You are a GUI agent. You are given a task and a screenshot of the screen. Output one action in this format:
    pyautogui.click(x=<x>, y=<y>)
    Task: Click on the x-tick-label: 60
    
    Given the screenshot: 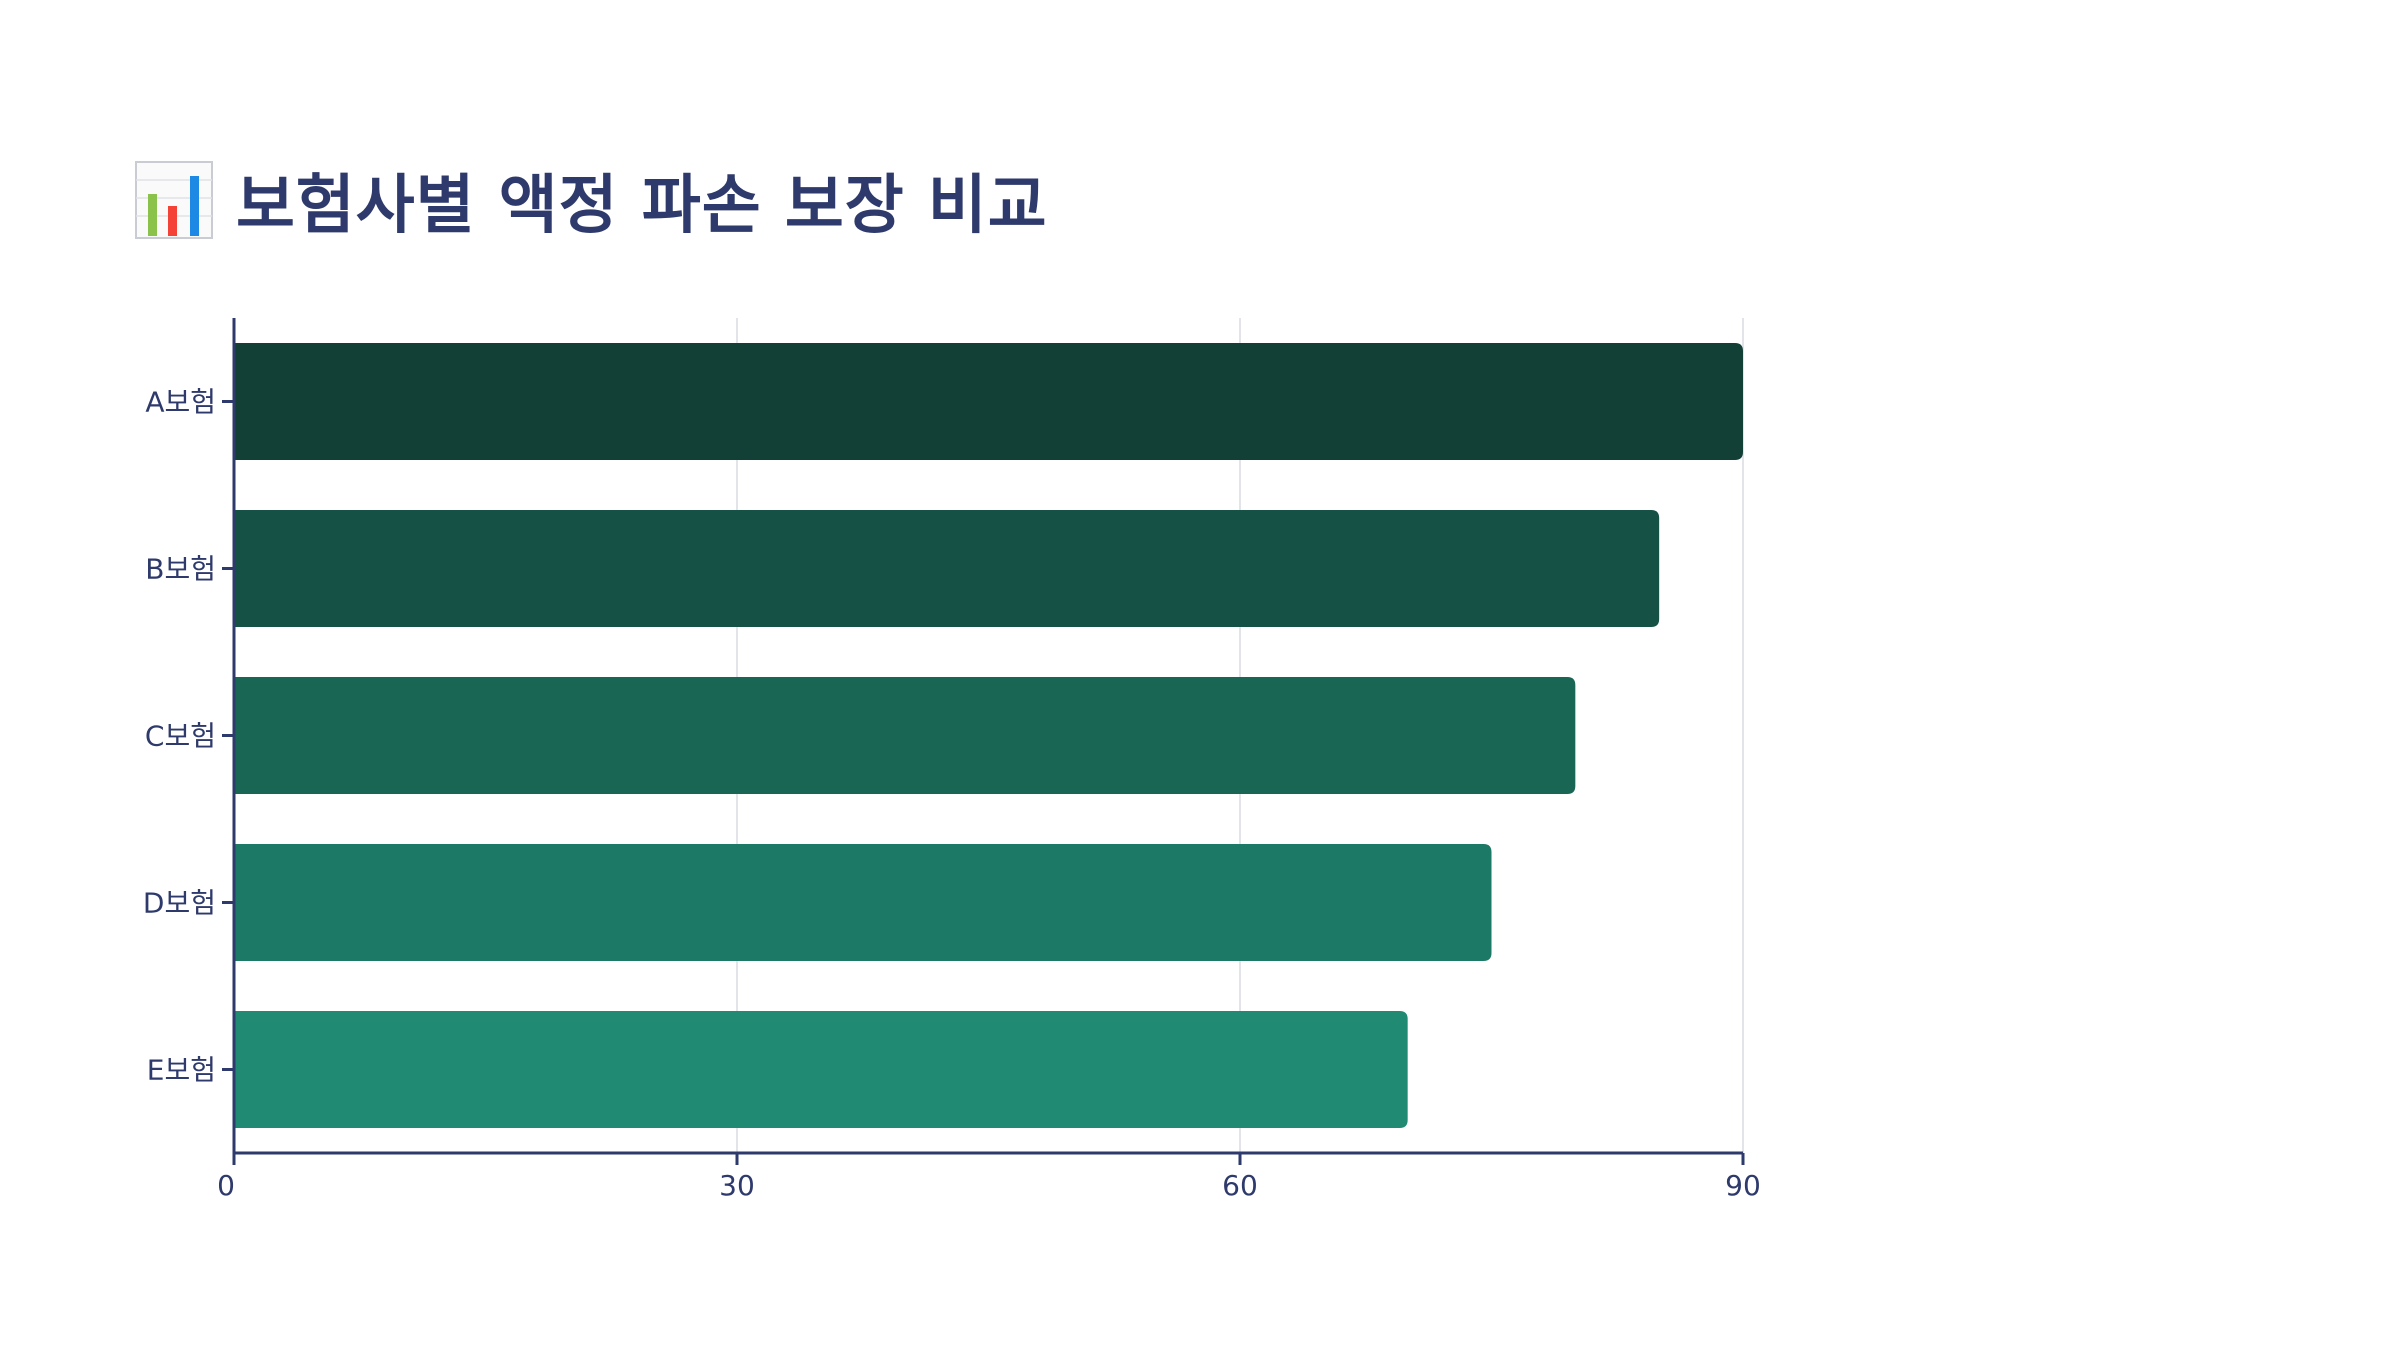 What is the action you would take?
    pyautogui.click(x=1240, y=1185)
    